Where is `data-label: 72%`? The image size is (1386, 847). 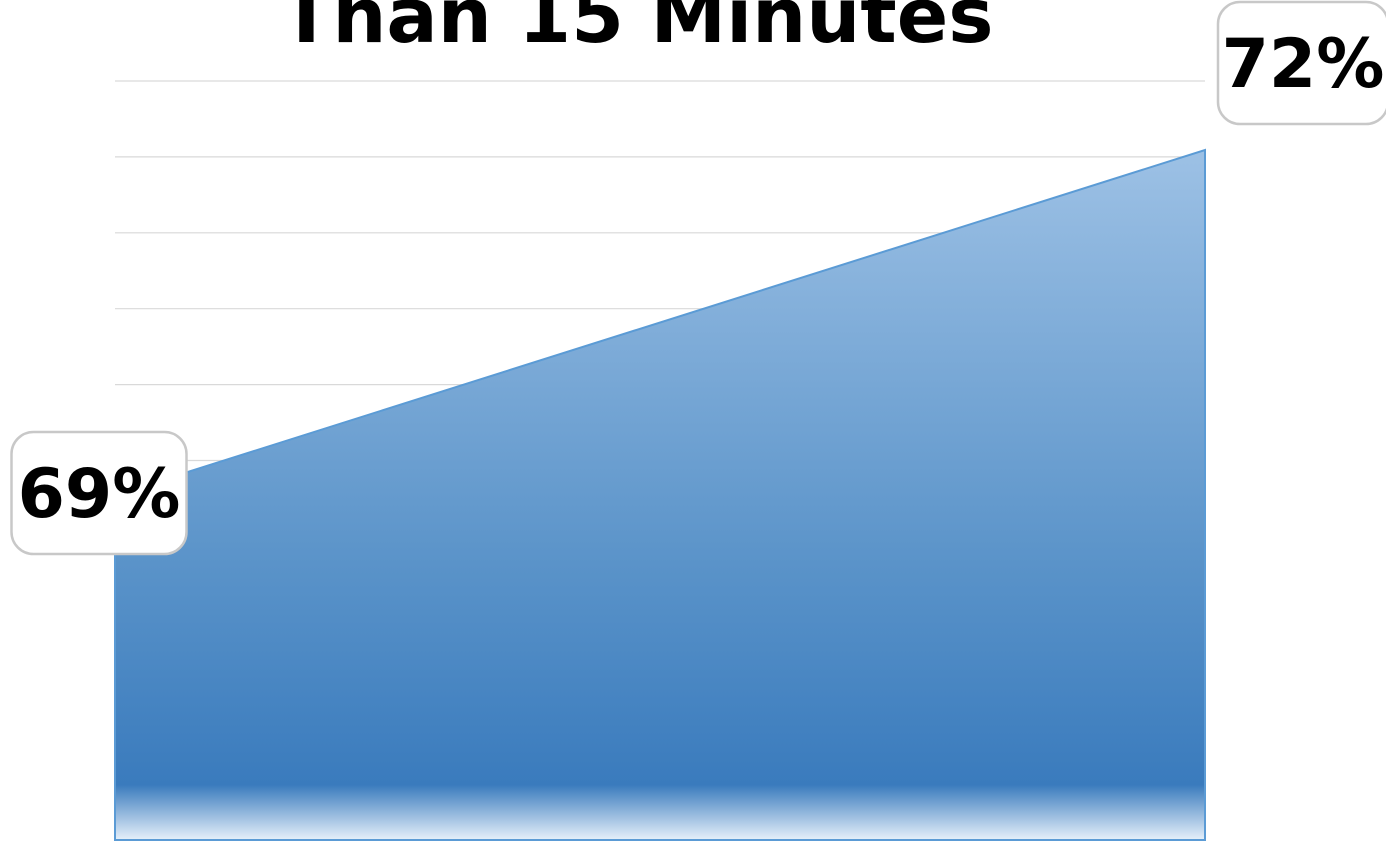 data-label: 72% is located at coordinates (1301, 63).